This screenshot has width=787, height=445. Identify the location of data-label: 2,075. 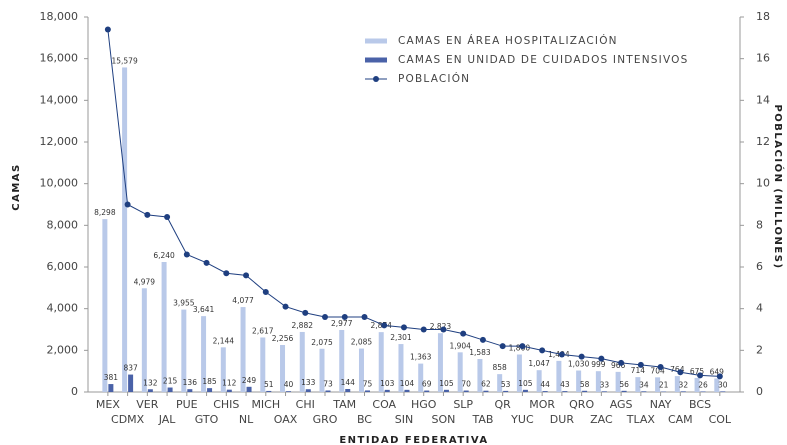
(322, 342).